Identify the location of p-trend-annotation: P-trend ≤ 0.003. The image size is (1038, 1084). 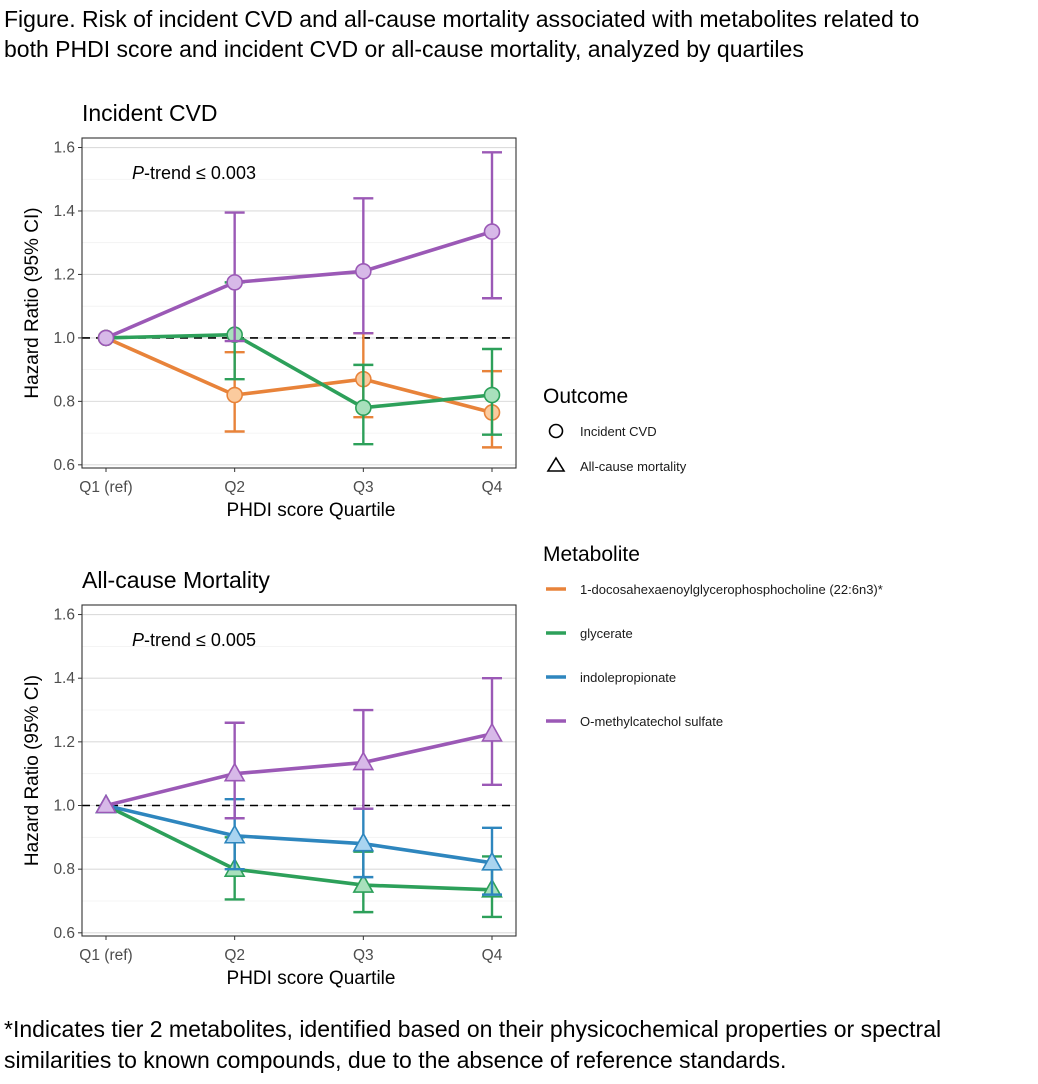
(194, 173).